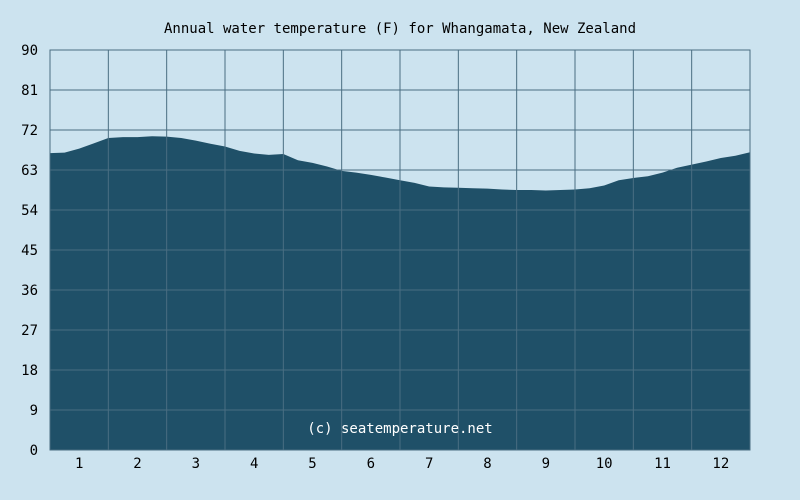  Describe the element at coordinates (312, 464) in the screenshot. I see `x-tick-label: 5` at that location.